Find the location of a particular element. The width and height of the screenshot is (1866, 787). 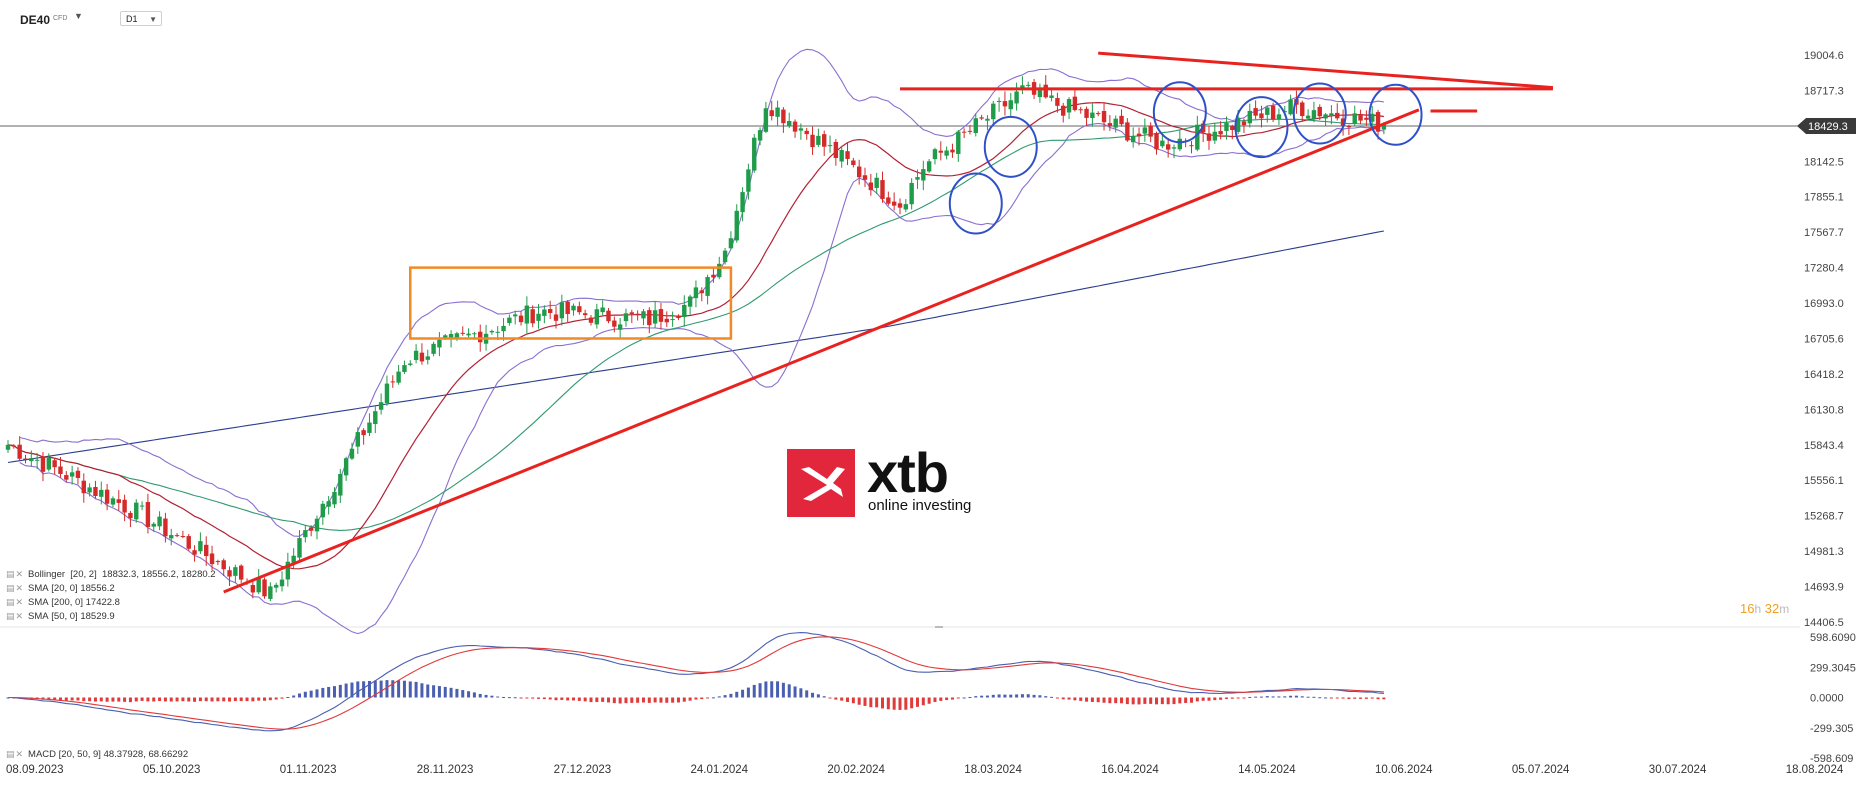

highlight-circle is located at coordinates (1319, 113).